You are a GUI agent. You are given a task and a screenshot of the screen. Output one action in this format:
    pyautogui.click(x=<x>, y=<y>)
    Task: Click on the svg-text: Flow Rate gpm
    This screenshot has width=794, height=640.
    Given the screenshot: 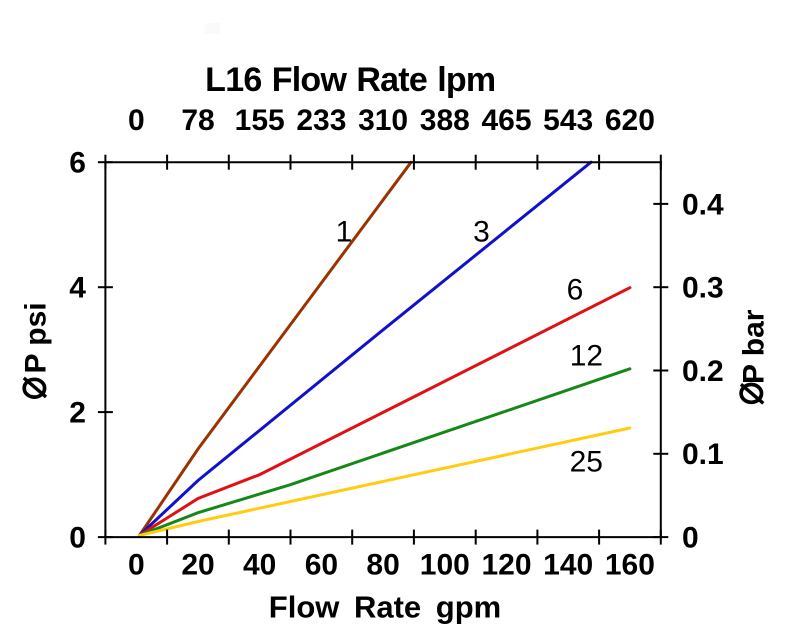 What is the action you would take?
    pyautogui.click(x=385, y=607)
    